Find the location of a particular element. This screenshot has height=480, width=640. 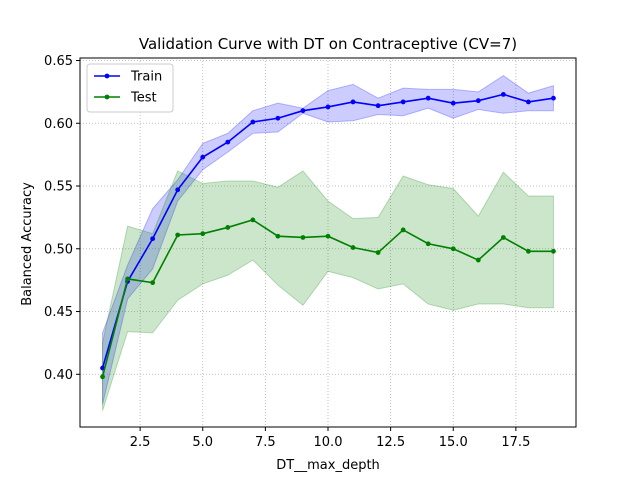

test-legend-marker is located at coordinates (107, 97).